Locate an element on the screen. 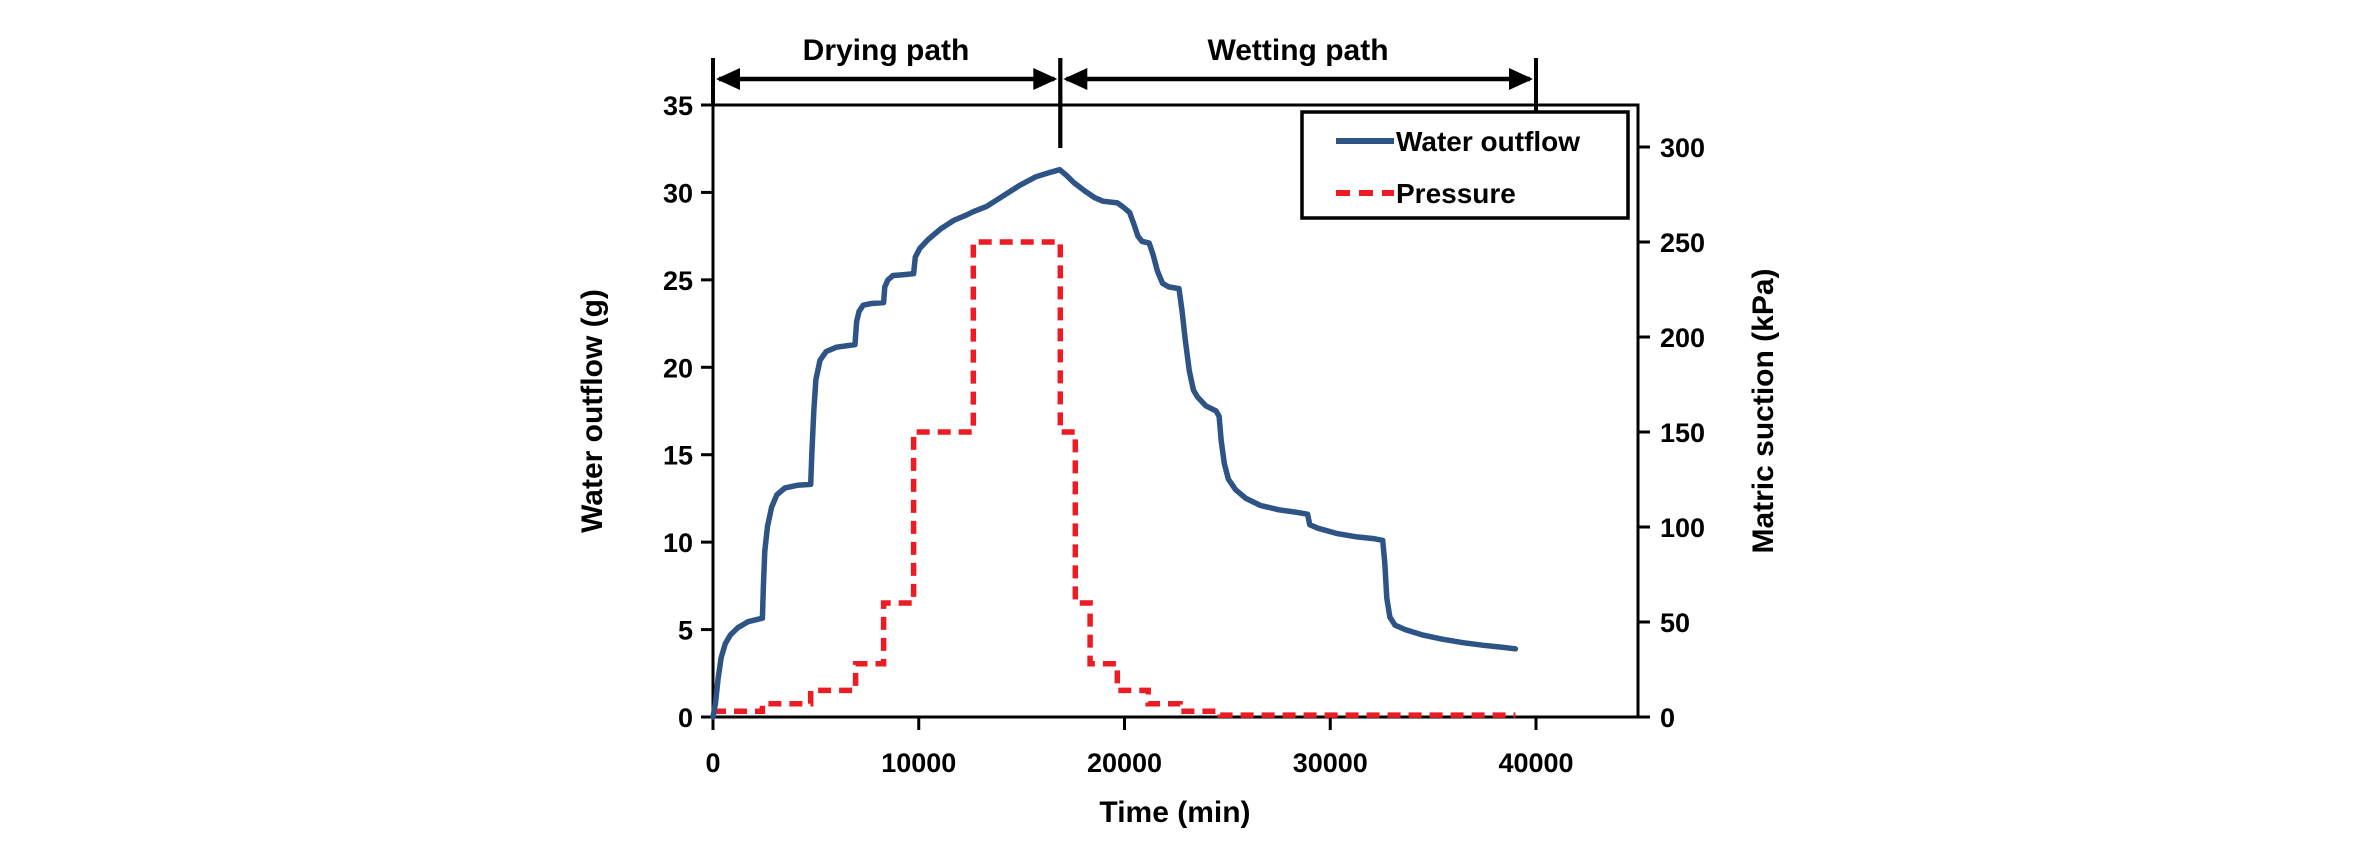 The width and height of the screenshot is (2362, 858). svg-text: 35 is located at coordinates (678, 106).